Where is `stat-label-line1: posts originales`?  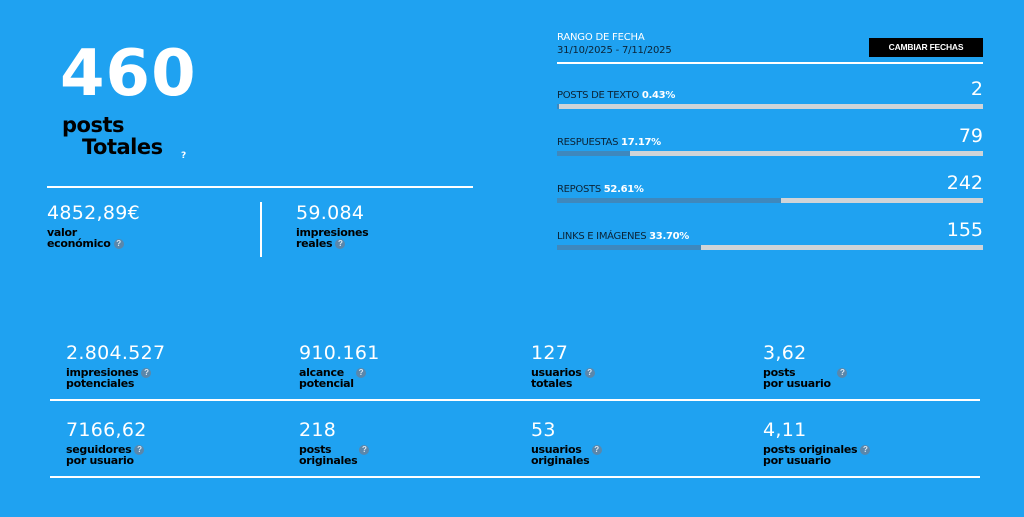
stat-label-line1: posts originales is located at coordinates (810, 449).